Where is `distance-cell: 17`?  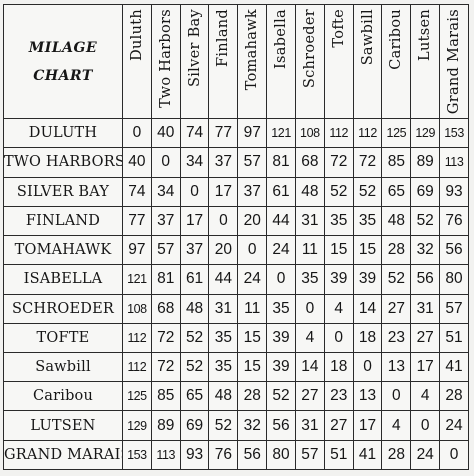 distance-cell: 17 is located at coordinates (194, 221).